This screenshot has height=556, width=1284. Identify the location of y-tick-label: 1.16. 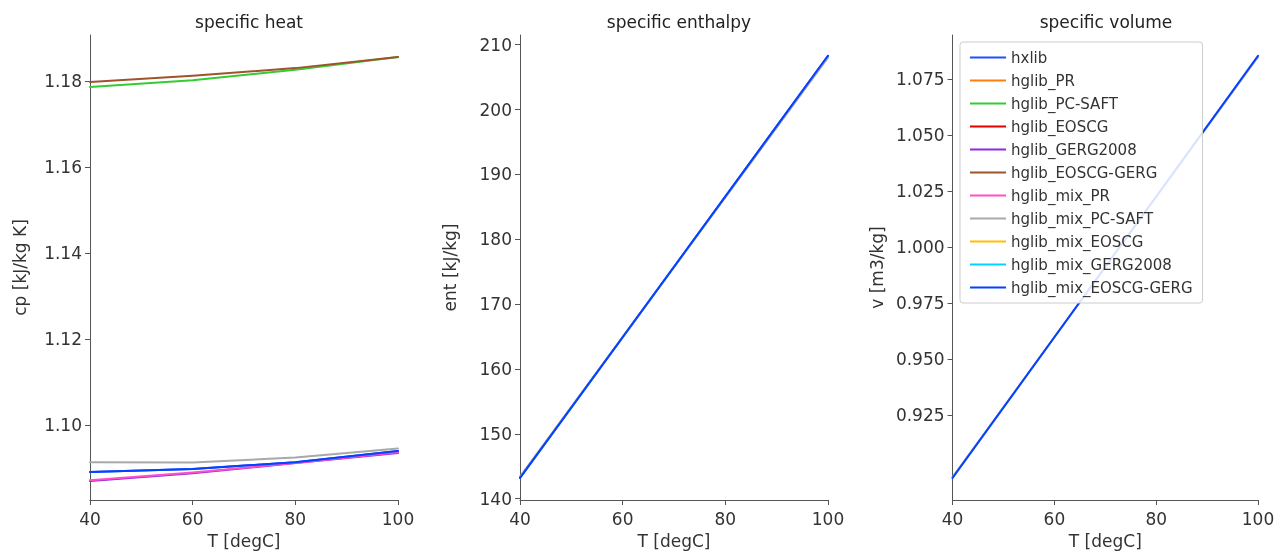
(63, 167).